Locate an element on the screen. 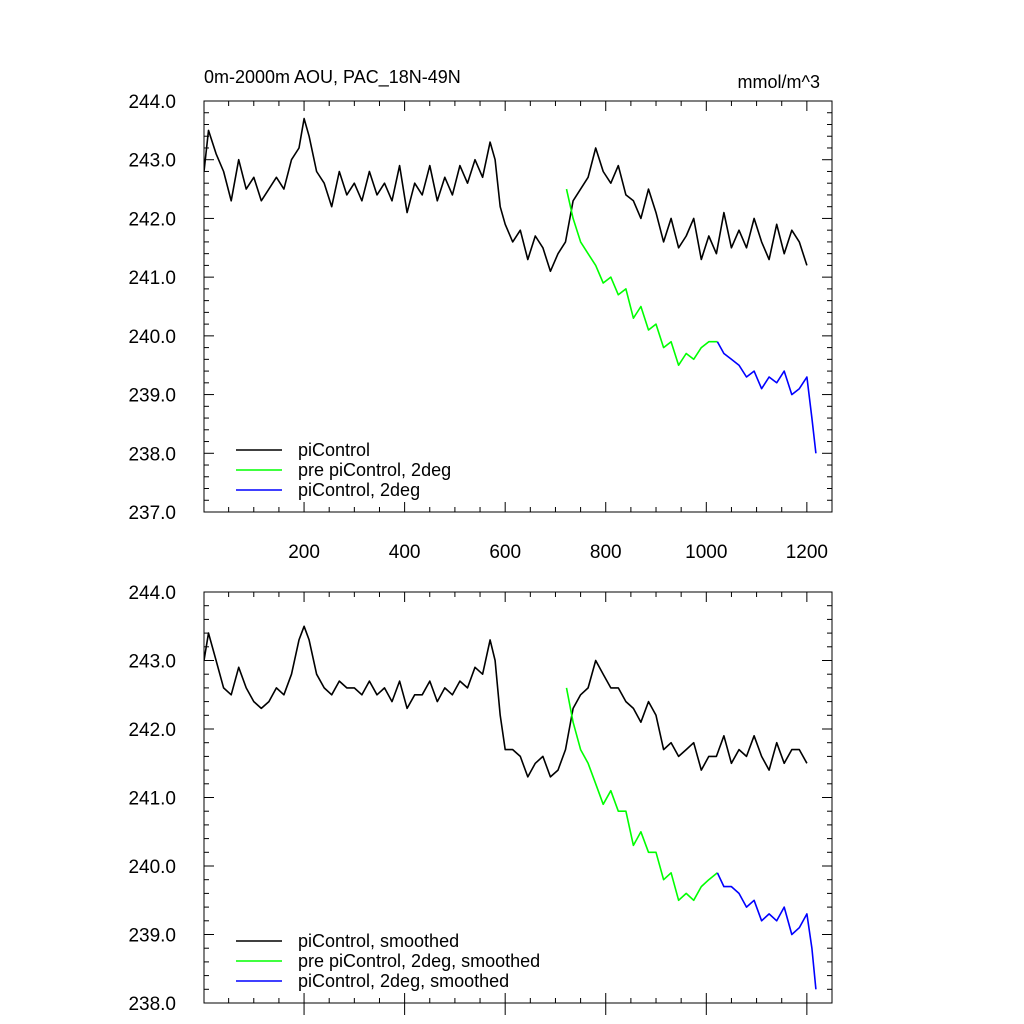 The image size is (1024, 1024). top-x-tick-label: 400 is located at coordinates (405, 552).